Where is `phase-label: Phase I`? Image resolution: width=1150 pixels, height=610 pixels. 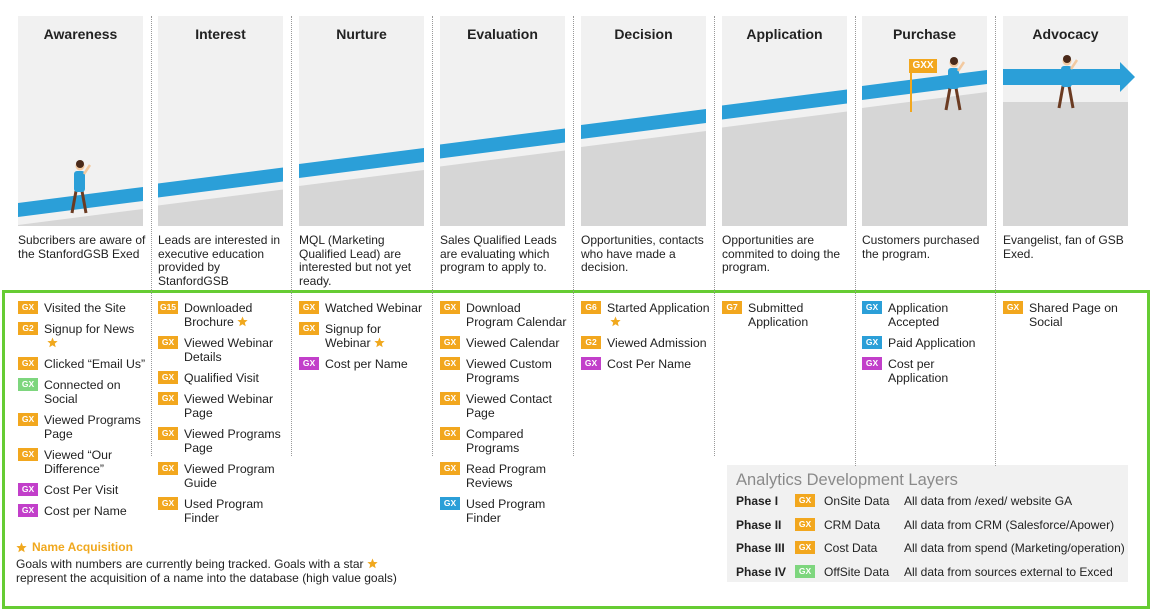 phase-label: Phase I is located at coordinates (757, 501).